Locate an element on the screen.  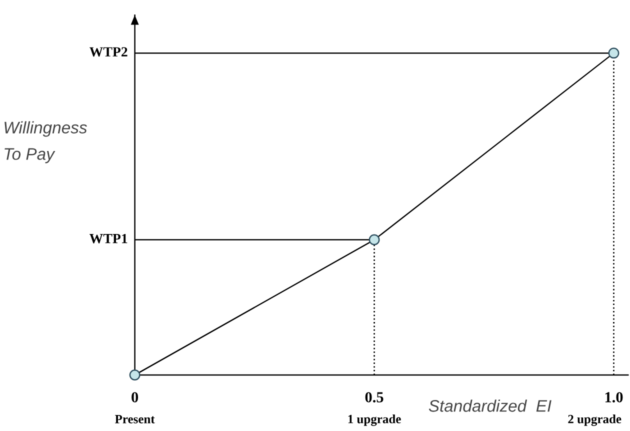
x-tick-label: 1.0 is located at coordinates (614, 397).